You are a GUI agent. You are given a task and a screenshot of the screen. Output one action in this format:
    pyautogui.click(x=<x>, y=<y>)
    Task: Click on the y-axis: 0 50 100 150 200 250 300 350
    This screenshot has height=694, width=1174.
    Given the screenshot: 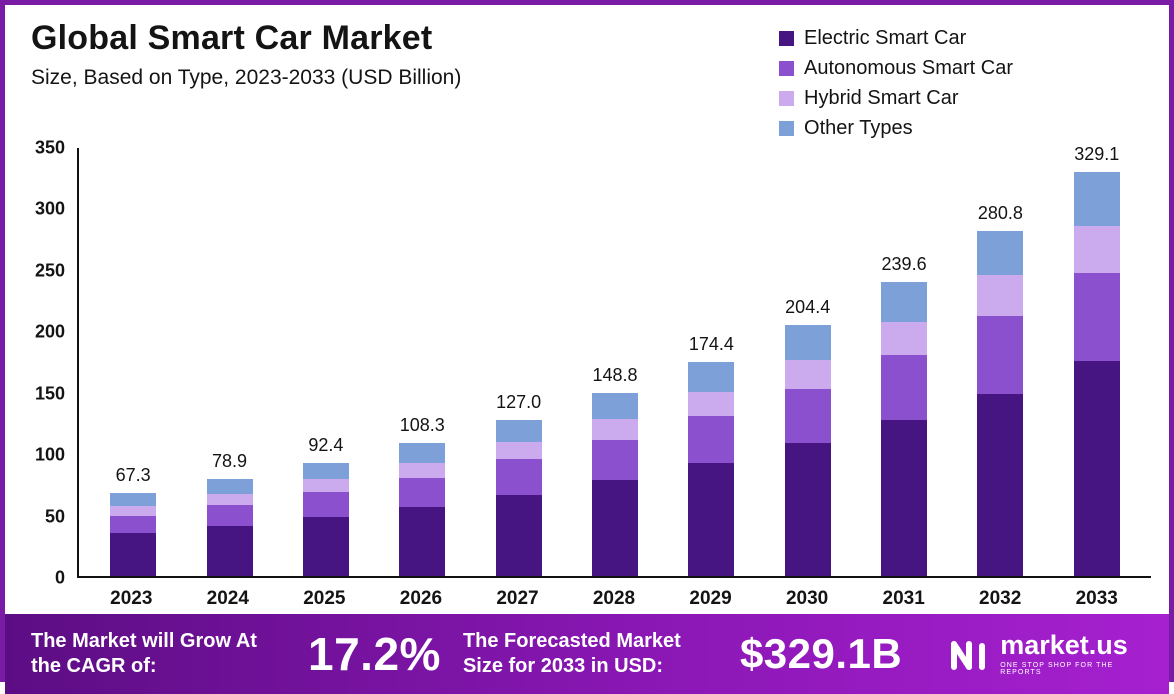 What is the action you would take?
    pyautogui.click(x=46, y=363)
    